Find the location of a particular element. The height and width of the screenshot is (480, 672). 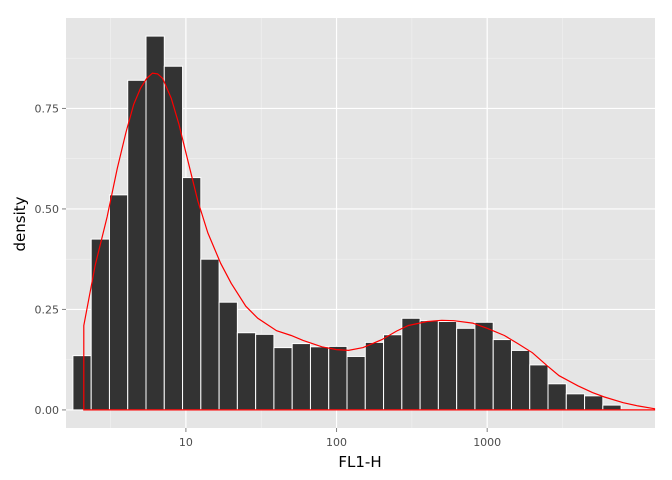

y-axis-title: density is located at coordinates (20, 223).